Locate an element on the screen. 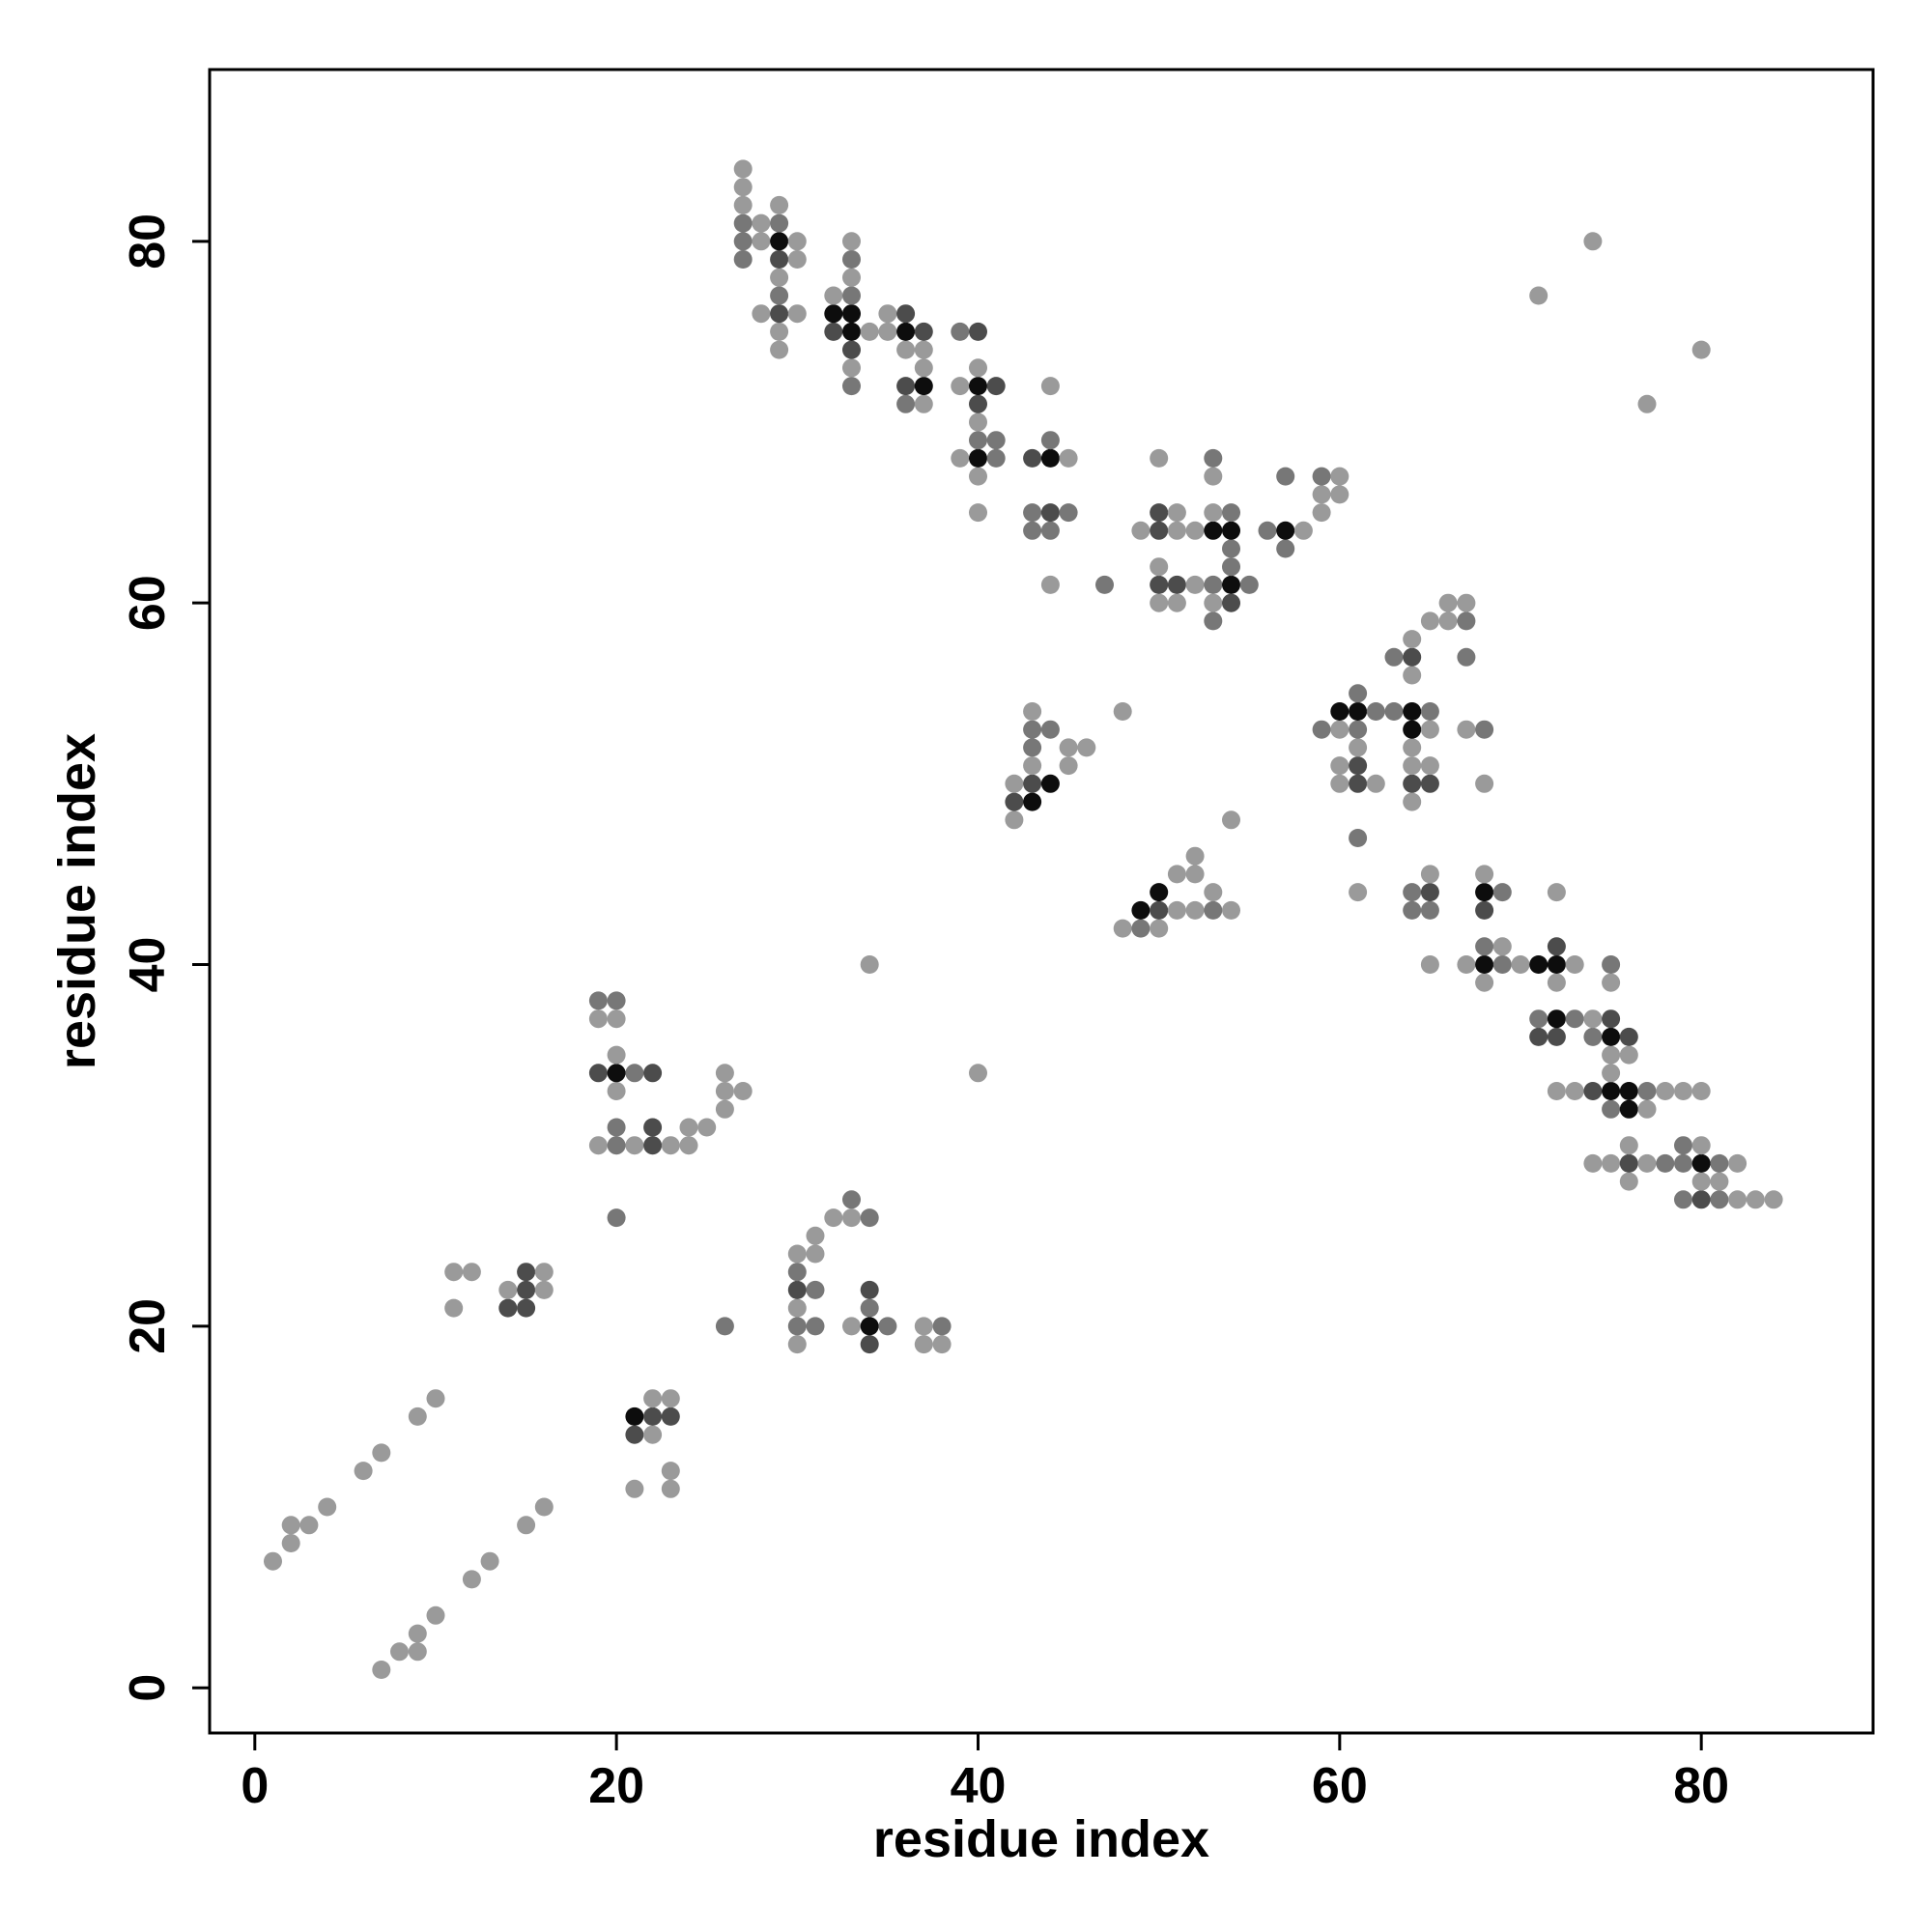  y-tick-label-0: 0 is located at coordinates (148, 1688).